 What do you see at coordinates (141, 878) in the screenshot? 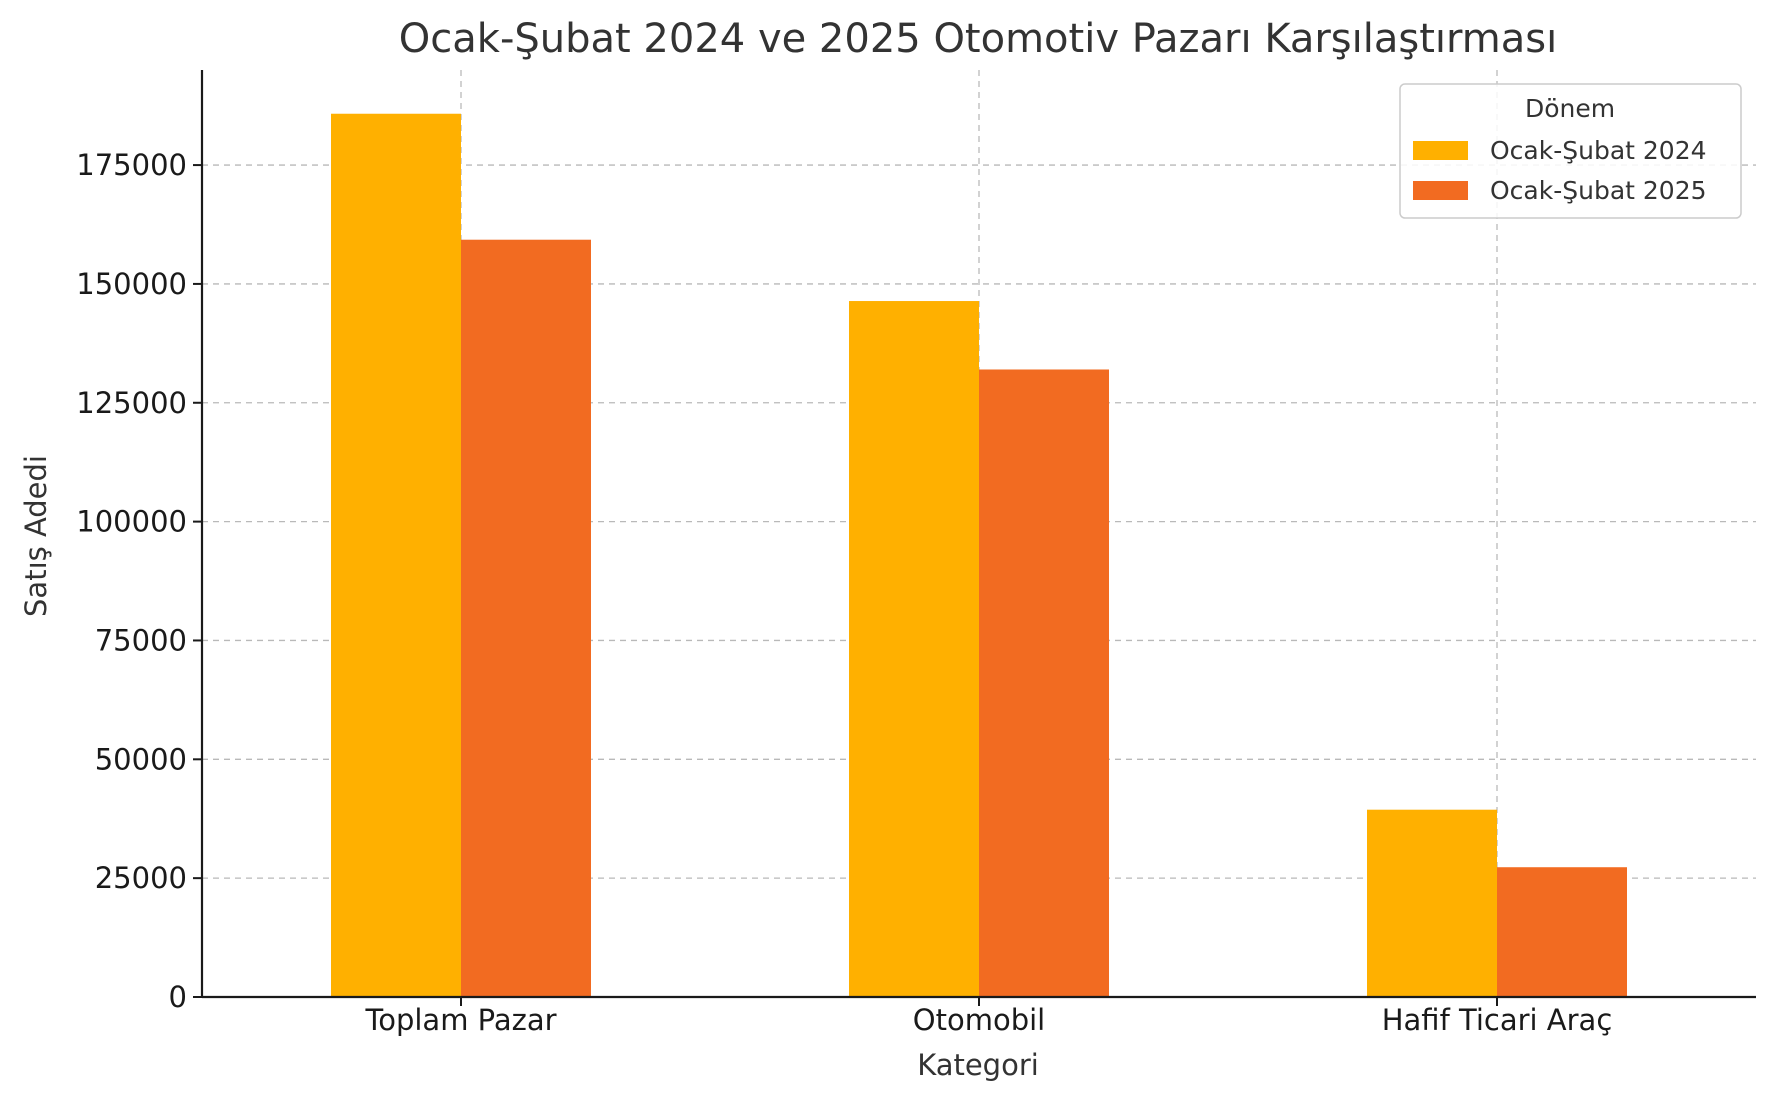
I see `y-tick-label: 25000` at bounding box center [141, 878].